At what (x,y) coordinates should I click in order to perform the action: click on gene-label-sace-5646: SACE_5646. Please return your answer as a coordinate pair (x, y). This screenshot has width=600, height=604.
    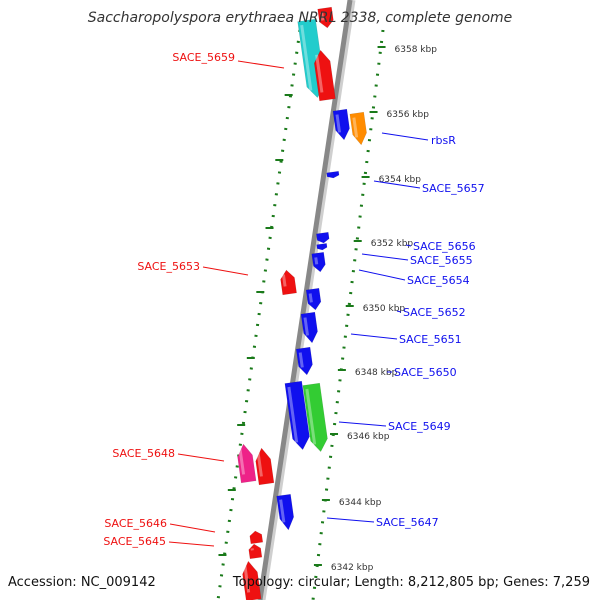
    Looking at the image, I should click on (135, 523).